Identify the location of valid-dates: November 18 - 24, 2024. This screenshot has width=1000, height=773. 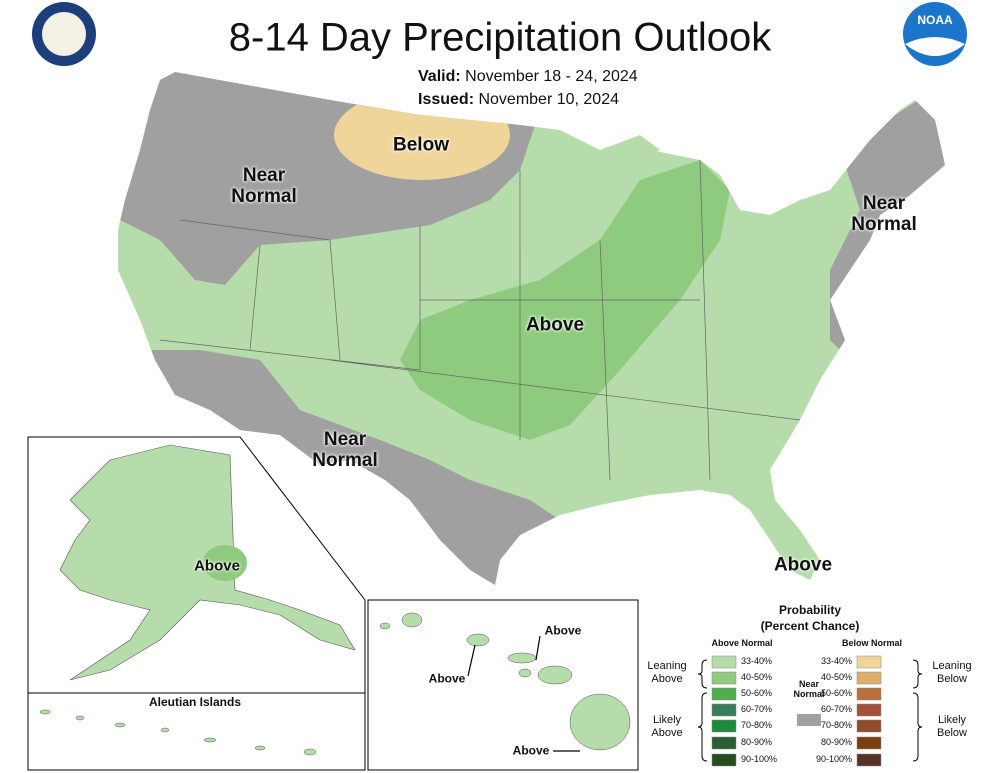
(551, 76).